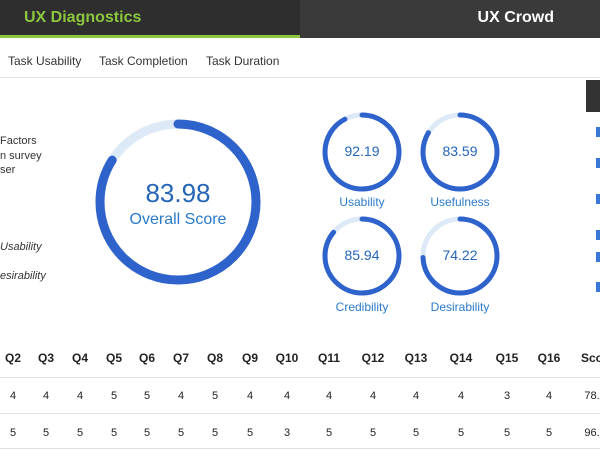 The height and width of the screenshot is (450, 600). What do you see at coordinates (178, 219) in the screenshot?
I see `overall-score-label: Overall Score` at bounding box center [178, 219].